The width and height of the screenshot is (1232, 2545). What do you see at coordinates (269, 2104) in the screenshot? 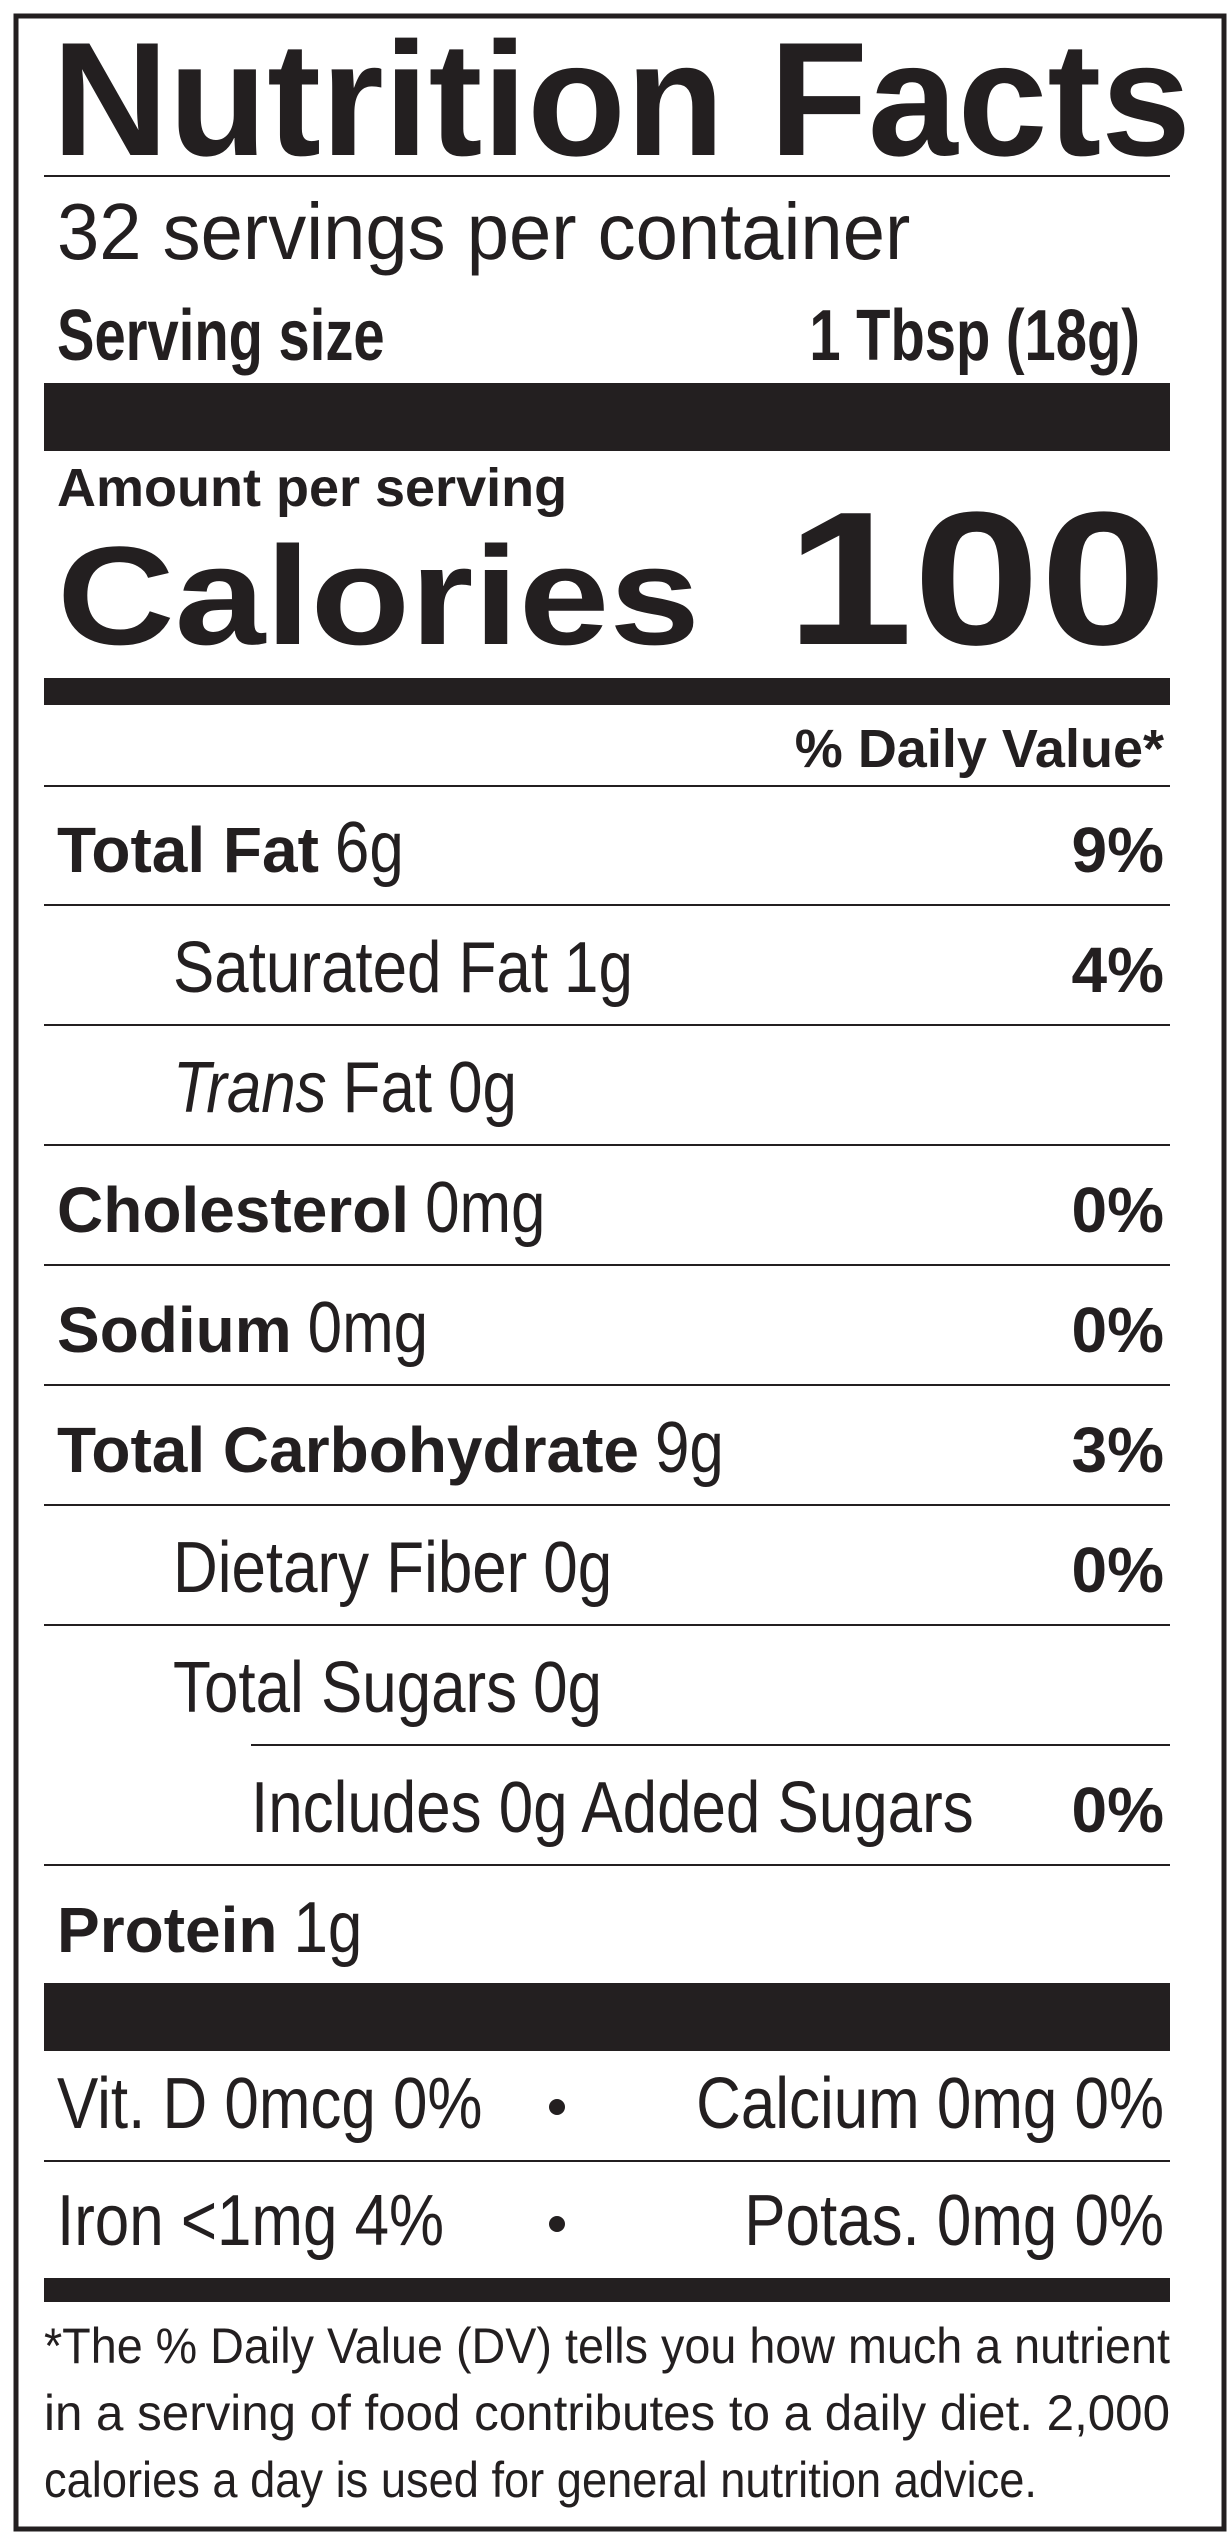
I see `vitamin: Vit. D 0mcg 0%` at bounding box center [269, 2104].